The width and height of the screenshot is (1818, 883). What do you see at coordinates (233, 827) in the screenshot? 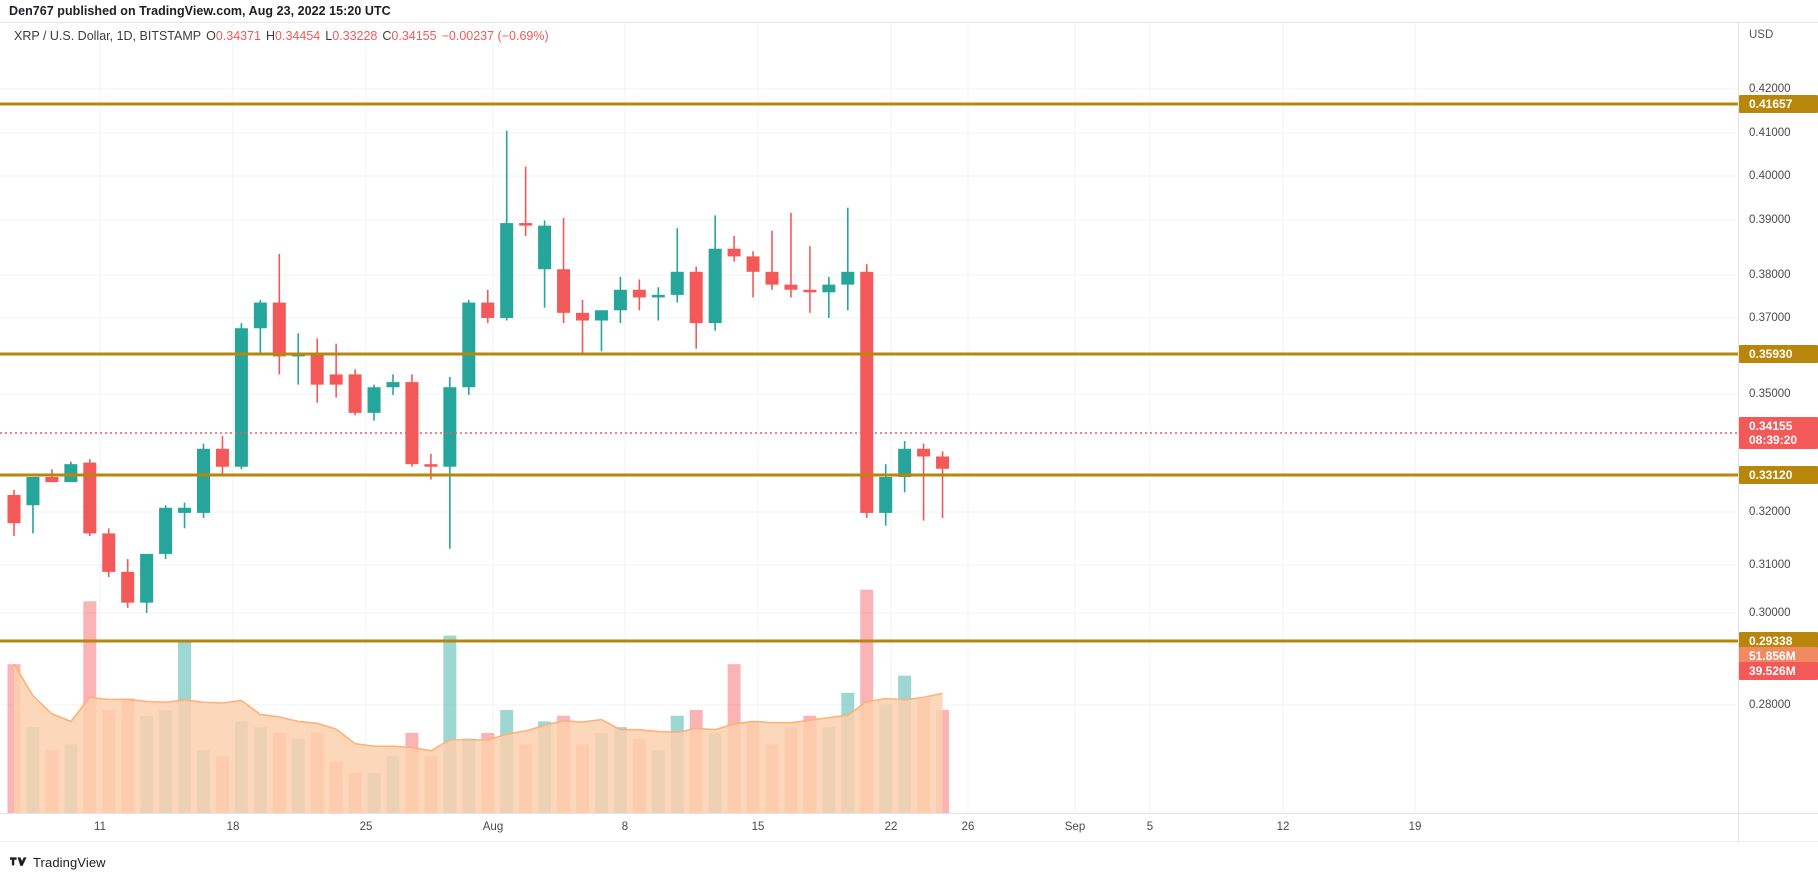
I see `time-tick-1: 18` at bounding box center [233, 827].